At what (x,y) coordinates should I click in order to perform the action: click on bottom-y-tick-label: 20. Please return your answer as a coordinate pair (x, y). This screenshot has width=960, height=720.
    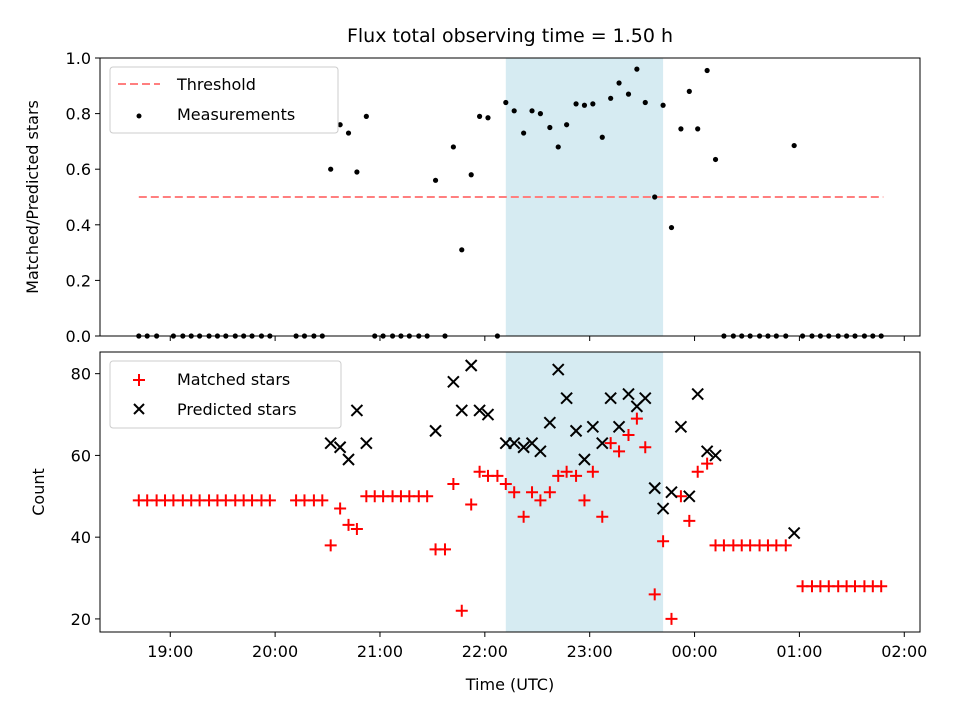
    Looking at the image, I should click on (81, 619).